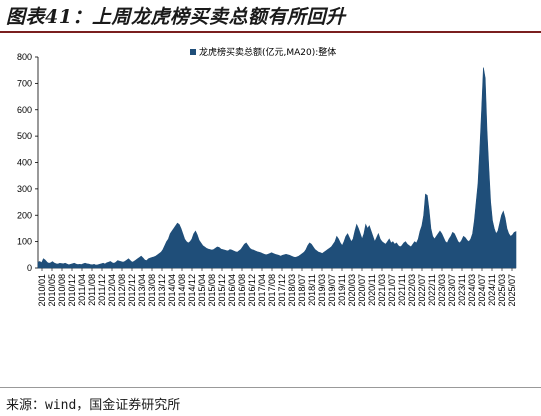  What do you see at coordinates (232, 290) in the screenshot?
I see `x-tick-label: 2016/04` at bounding box center [232, 290].